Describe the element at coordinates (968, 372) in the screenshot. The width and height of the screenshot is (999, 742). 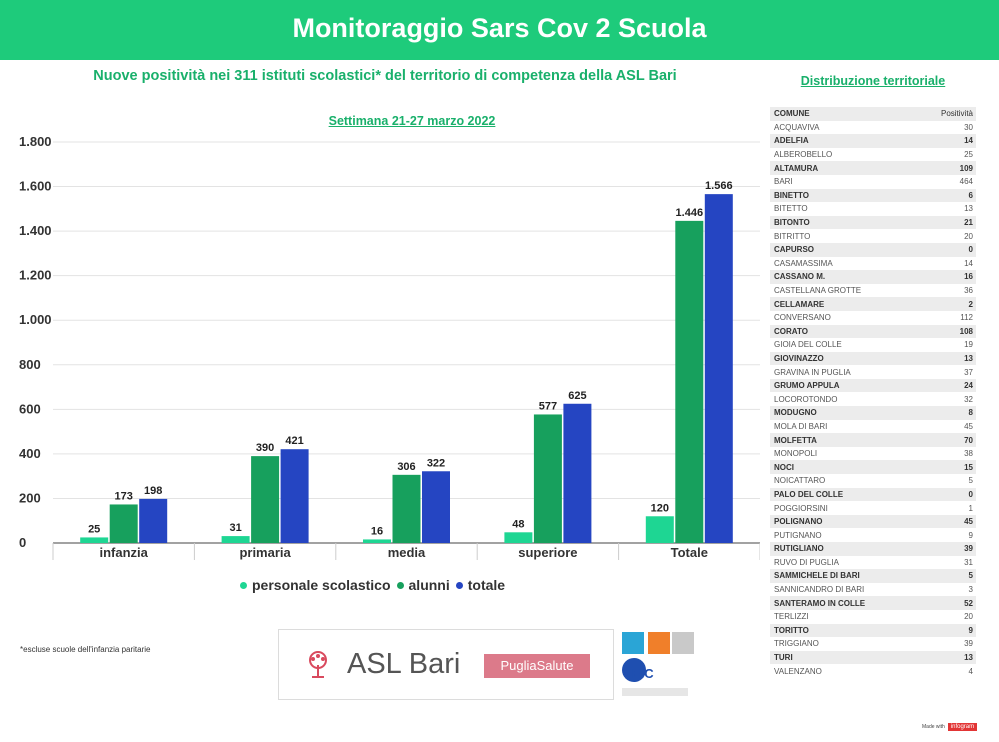
I see `cell-positivita: 37` at that location.